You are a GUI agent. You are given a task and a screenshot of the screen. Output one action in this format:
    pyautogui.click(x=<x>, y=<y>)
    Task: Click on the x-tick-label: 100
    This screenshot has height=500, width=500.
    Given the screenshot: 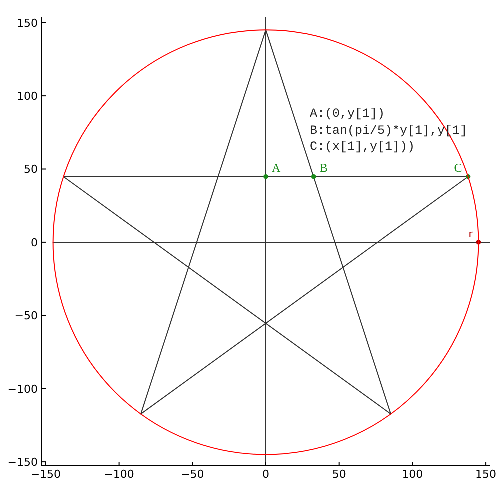 What is the action you would take?
    pyautogui.click(x=413, y=474)
    